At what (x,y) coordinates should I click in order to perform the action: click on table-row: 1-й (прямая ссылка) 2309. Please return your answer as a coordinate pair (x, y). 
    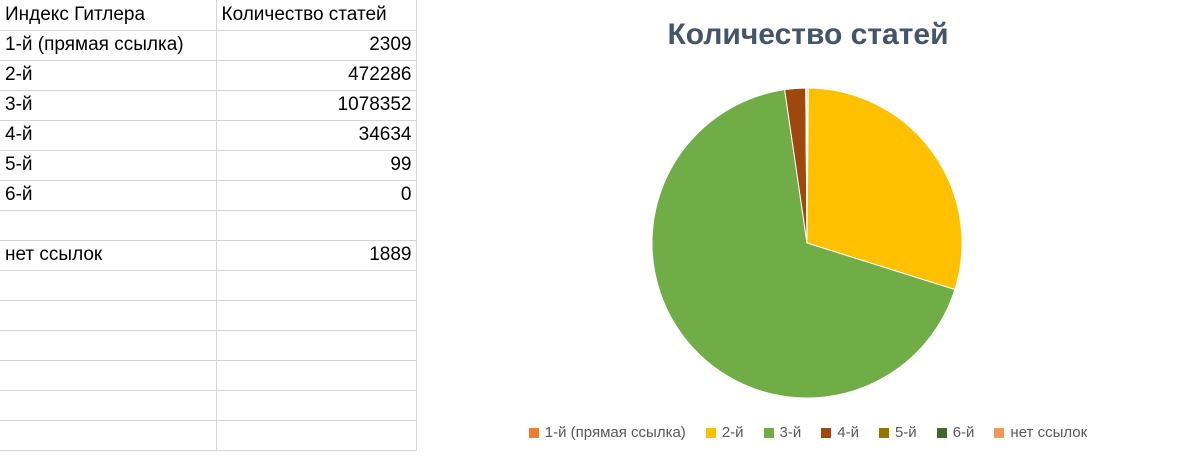
    Looking at the image, I should click on (208, 45).